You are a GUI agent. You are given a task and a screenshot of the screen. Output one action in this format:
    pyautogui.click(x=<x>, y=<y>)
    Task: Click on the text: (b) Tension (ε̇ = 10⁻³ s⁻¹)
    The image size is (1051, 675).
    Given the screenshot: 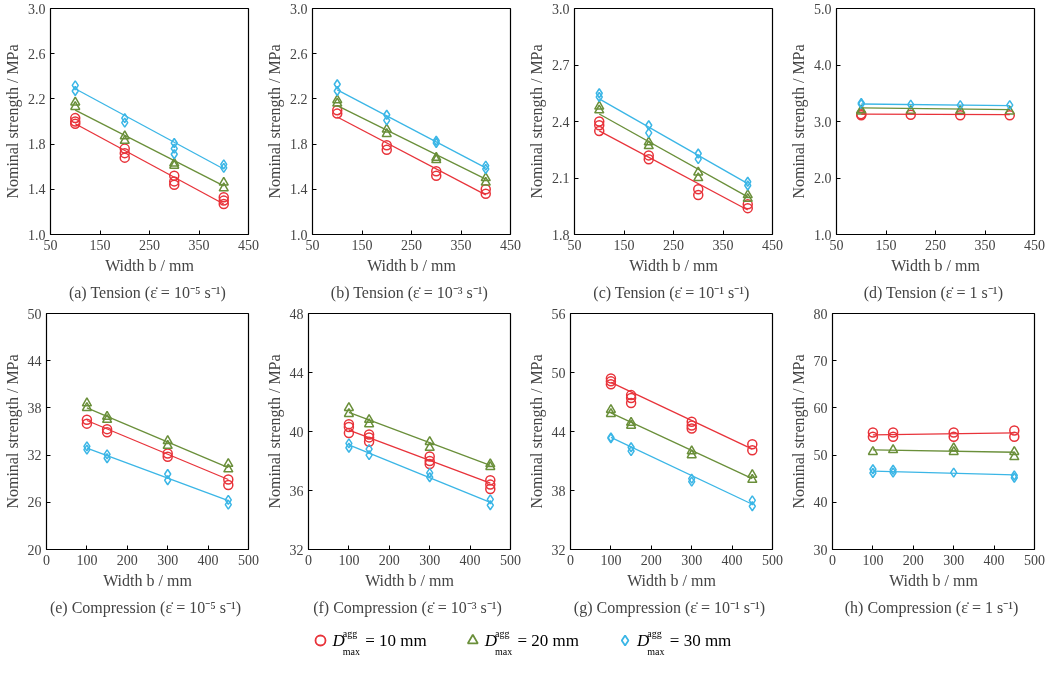 What is the action you would take?
    pyautogui.click(x=409, y=292)
    